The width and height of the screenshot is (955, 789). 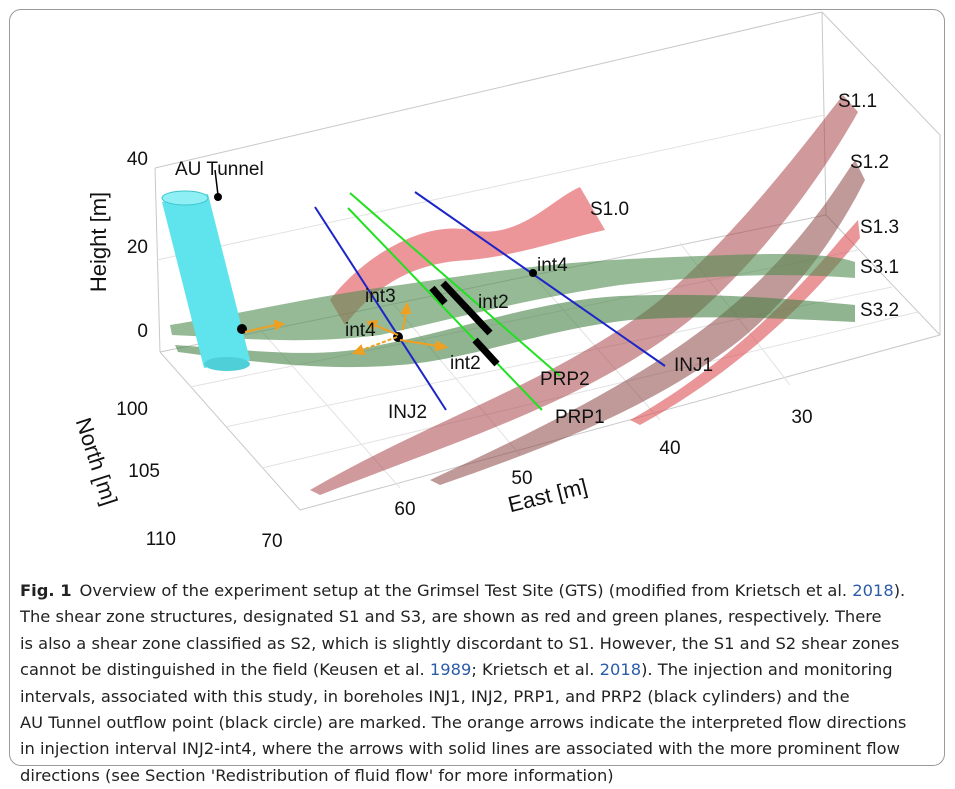 I want to click on caption-text: ). The injection and monitoring, so click(x=767, y=670).